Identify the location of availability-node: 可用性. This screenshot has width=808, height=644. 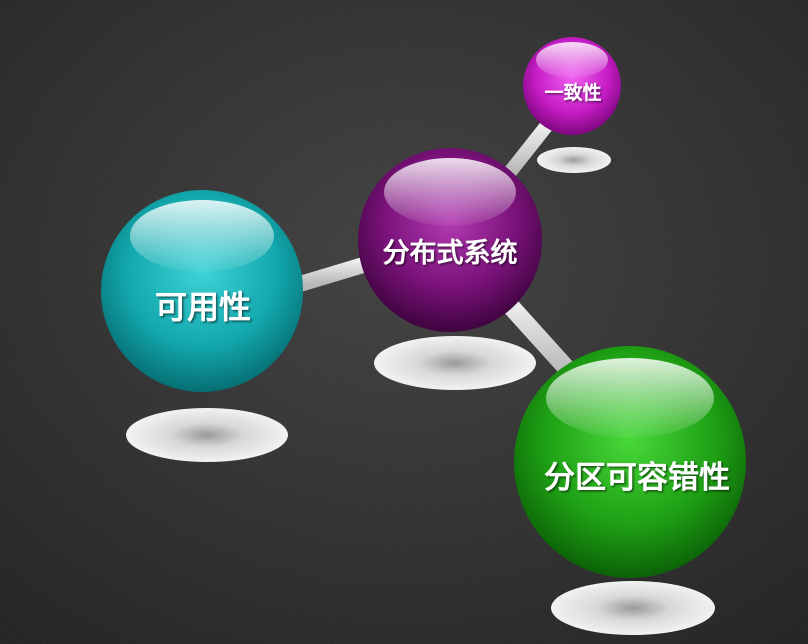
(202, 291).